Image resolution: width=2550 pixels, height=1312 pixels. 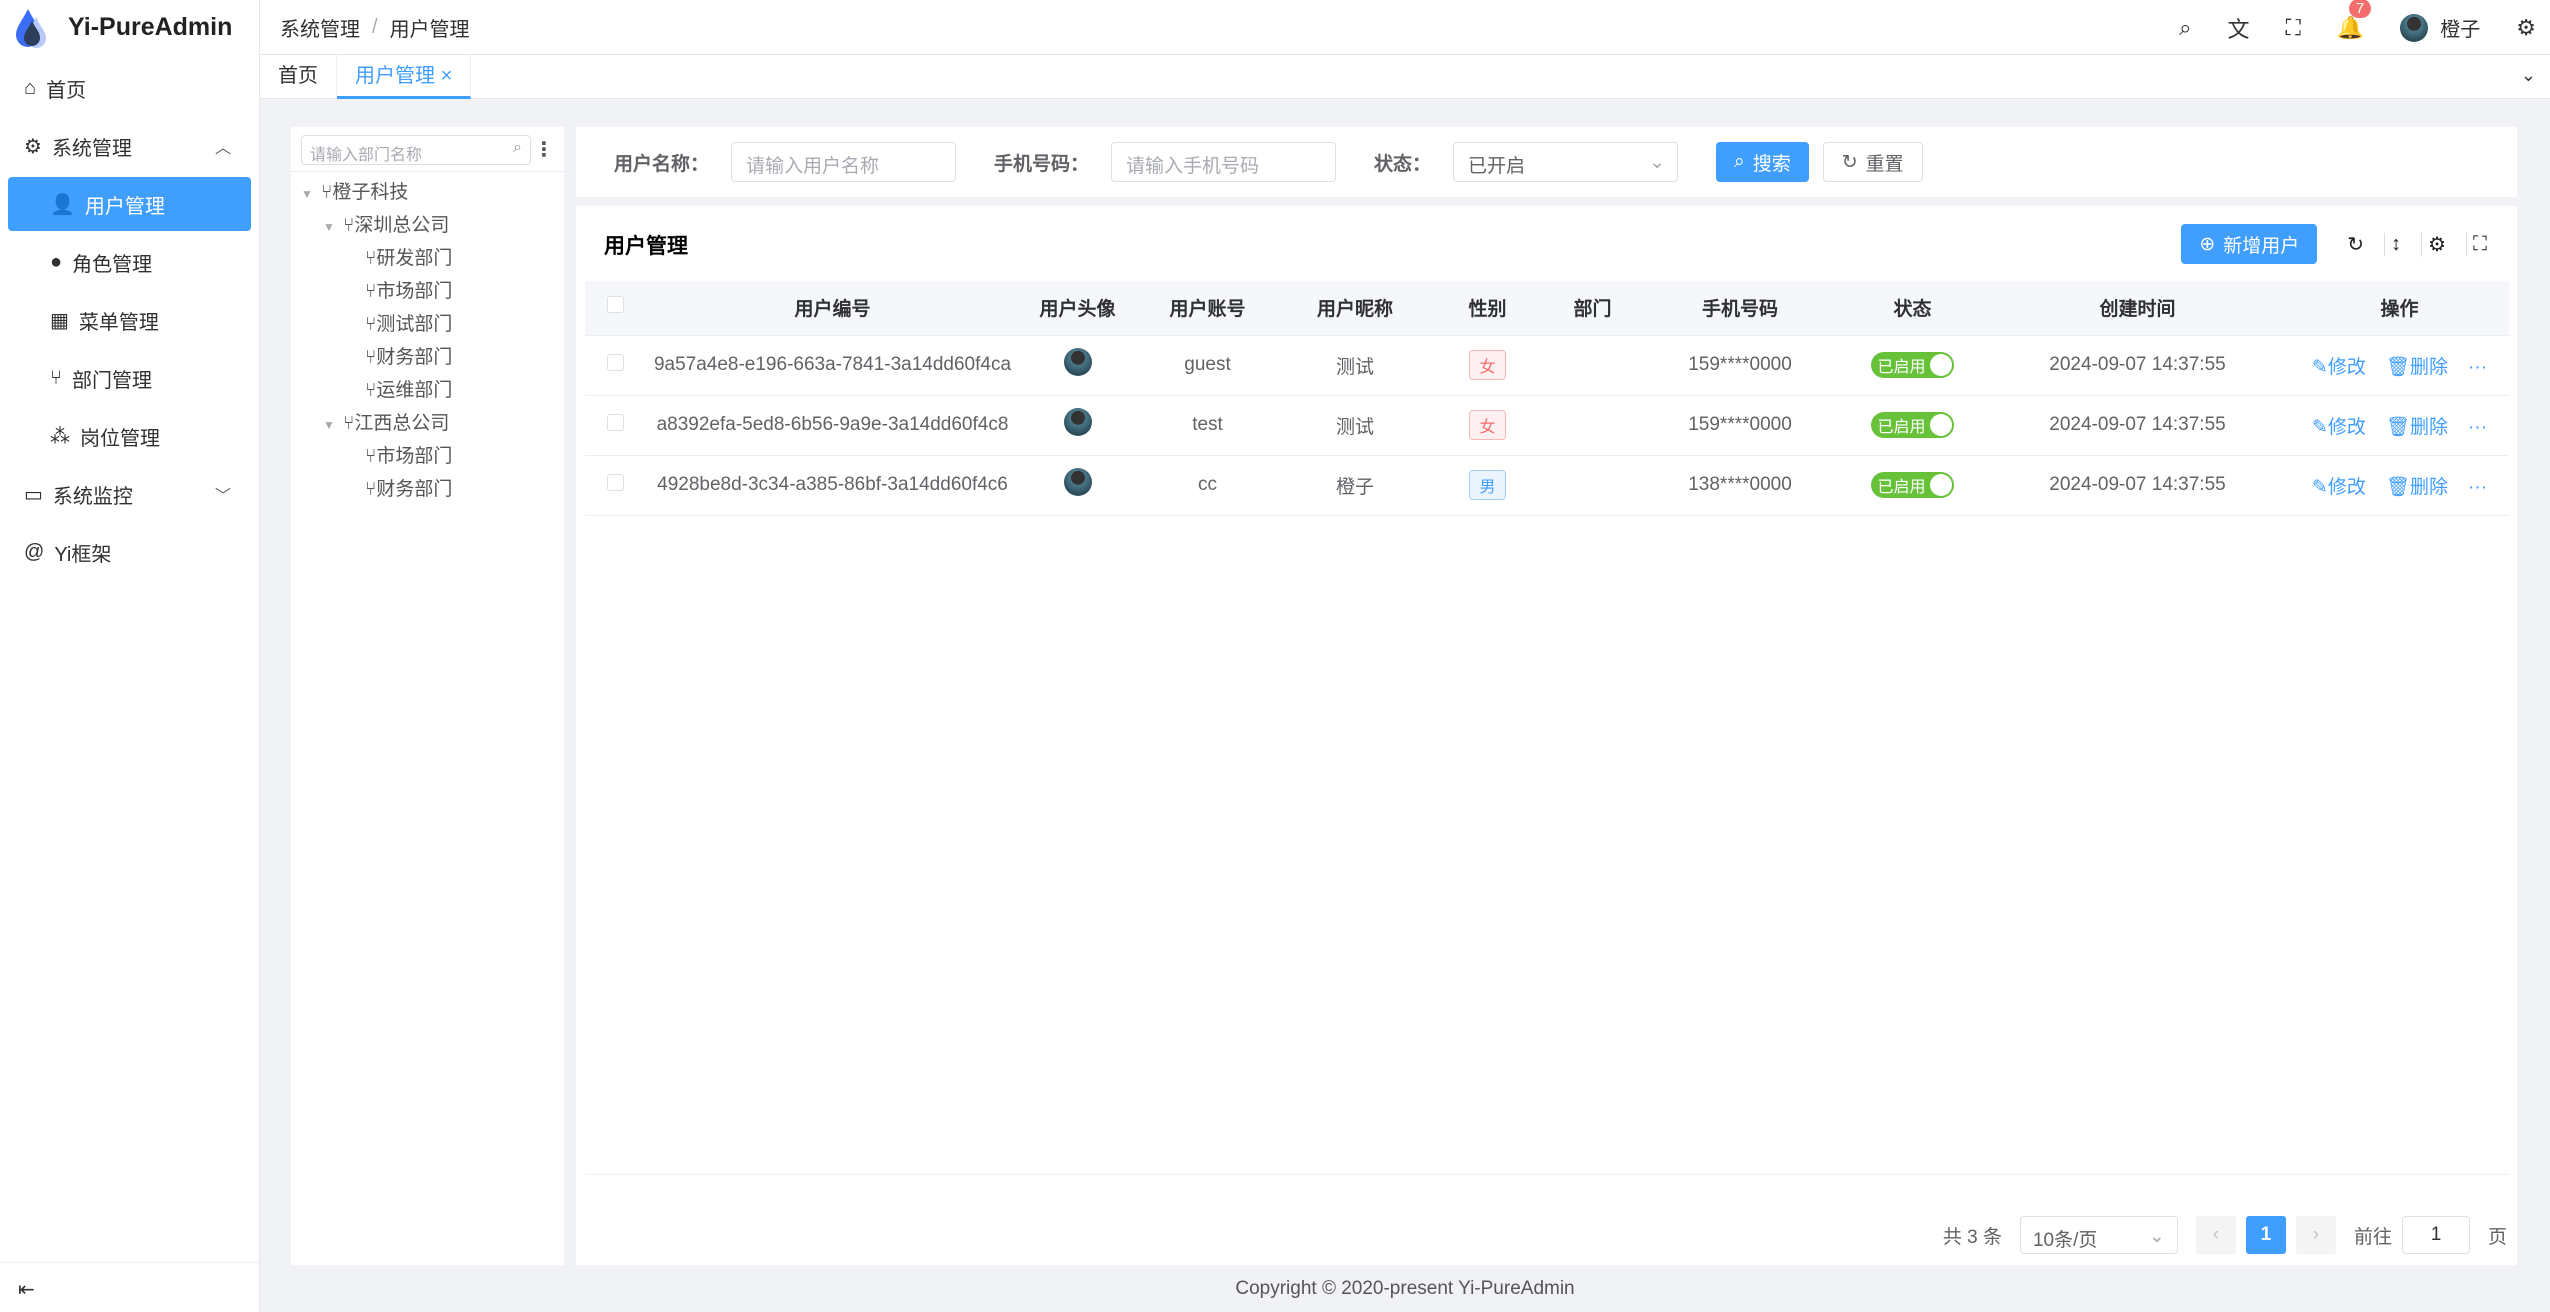 I want to click on refresh-icon: ↻, so click(x=2356, y=244).